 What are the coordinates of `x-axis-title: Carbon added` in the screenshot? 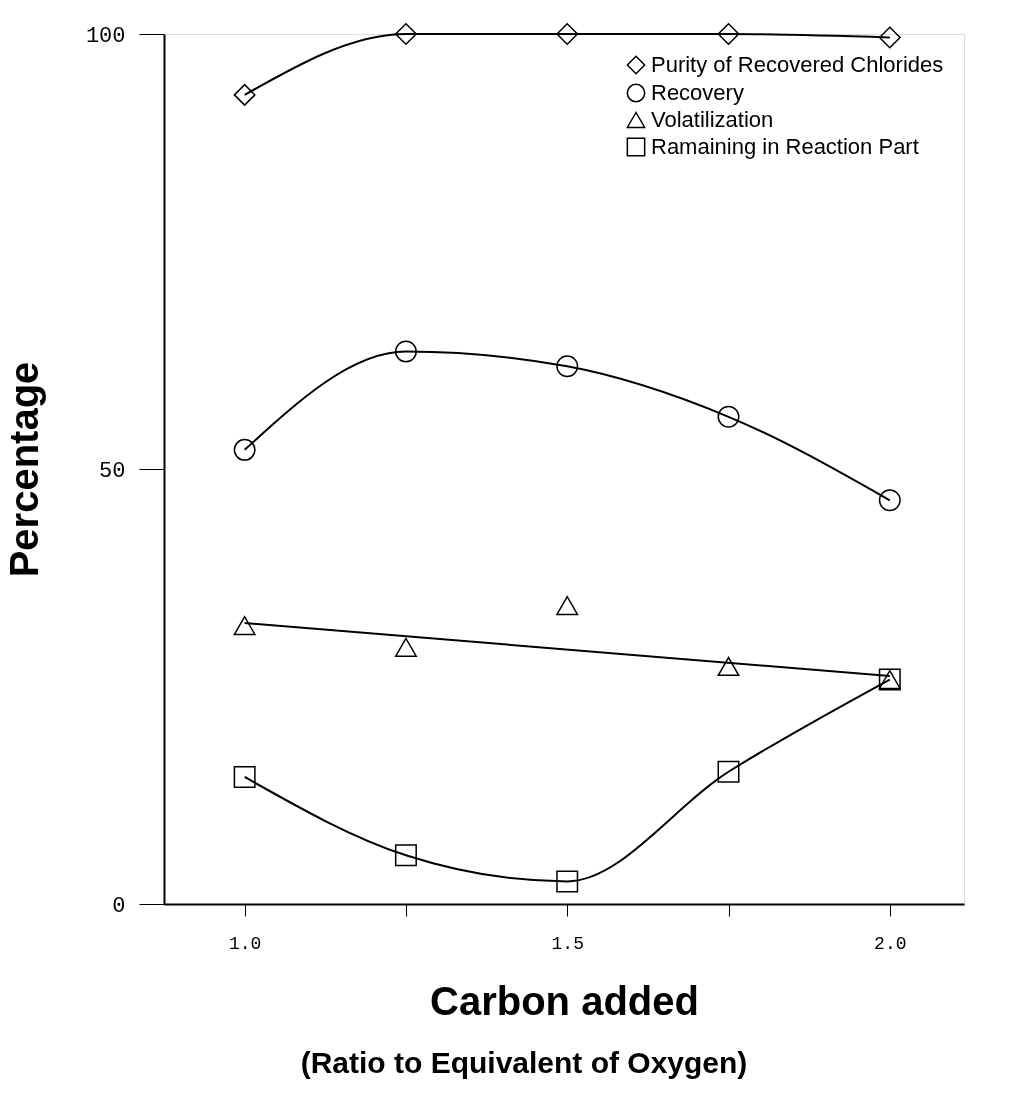 It's located at (564, 1000).